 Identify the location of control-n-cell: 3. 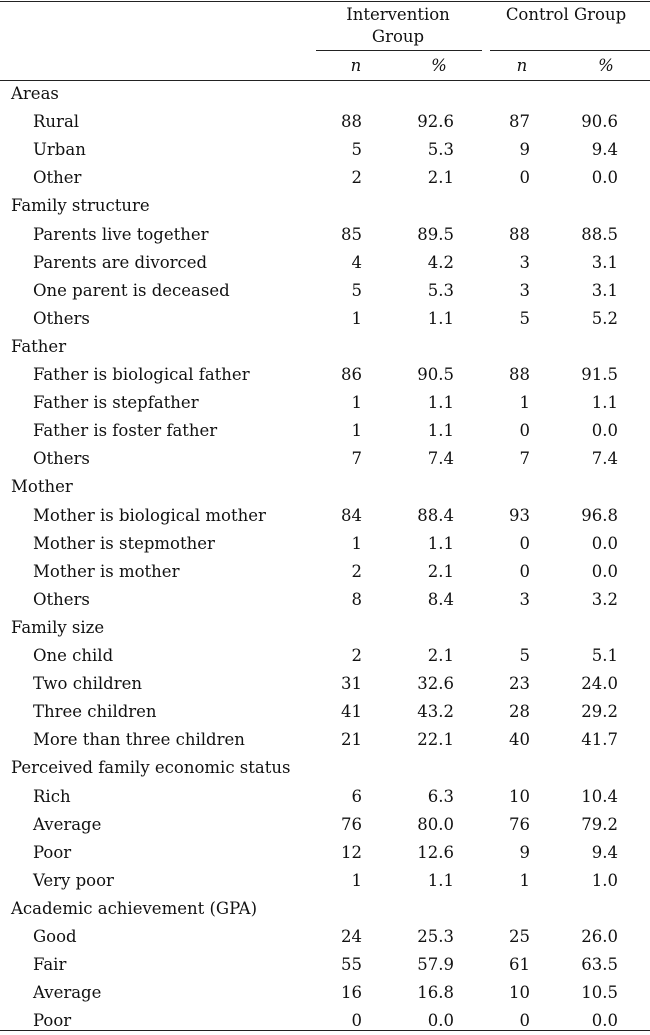
(525, 599).